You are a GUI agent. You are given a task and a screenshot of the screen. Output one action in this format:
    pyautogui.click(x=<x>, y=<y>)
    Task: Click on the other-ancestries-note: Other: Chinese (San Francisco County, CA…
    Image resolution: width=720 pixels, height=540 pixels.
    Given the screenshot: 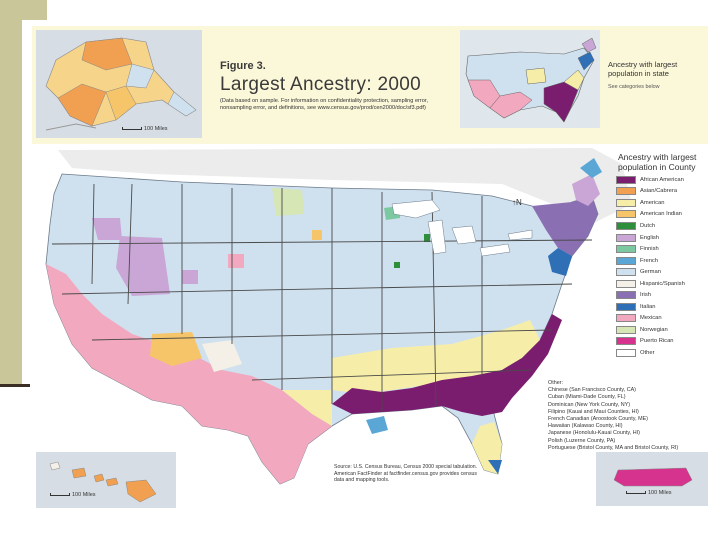 What is the action you would take?
    pyautogui.click(x=631, y=416)
    